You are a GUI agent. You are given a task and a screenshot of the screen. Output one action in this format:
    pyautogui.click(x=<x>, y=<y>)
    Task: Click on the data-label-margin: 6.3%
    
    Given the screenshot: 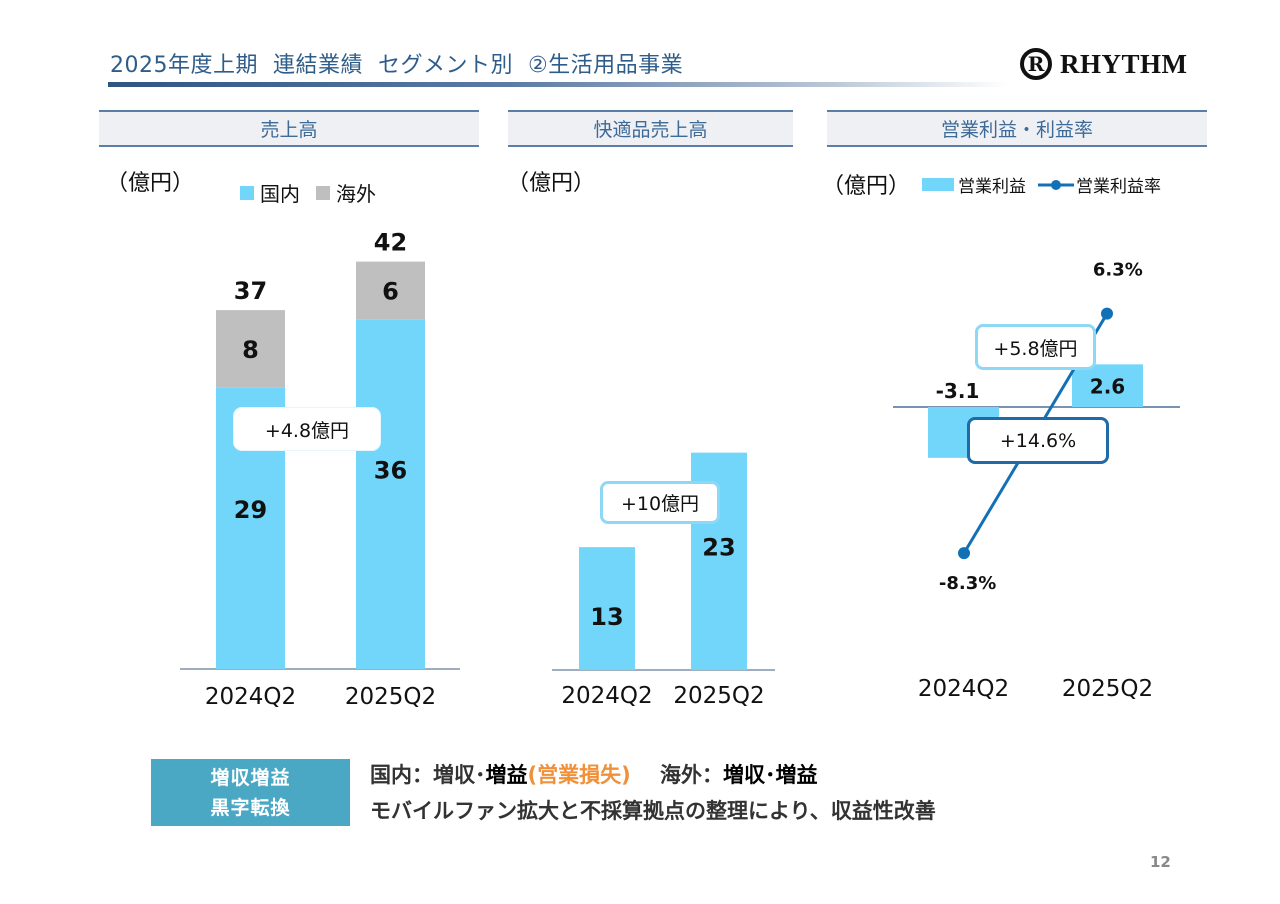 What is the action you would take?
    pyautogui.click(x=1118, y=270)
    